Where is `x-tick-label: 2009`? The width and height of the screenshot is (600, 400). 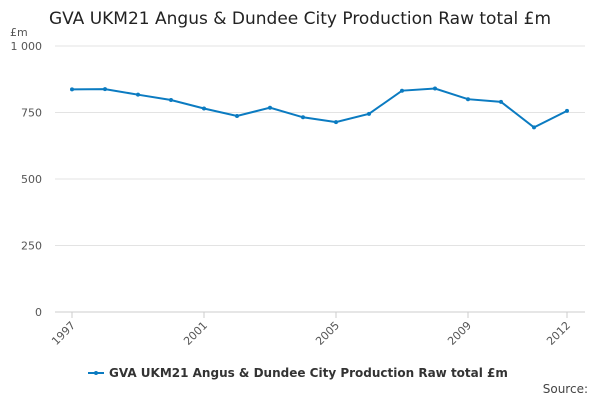
x-tick-label: 2009 is located at coordinates (459, 333).